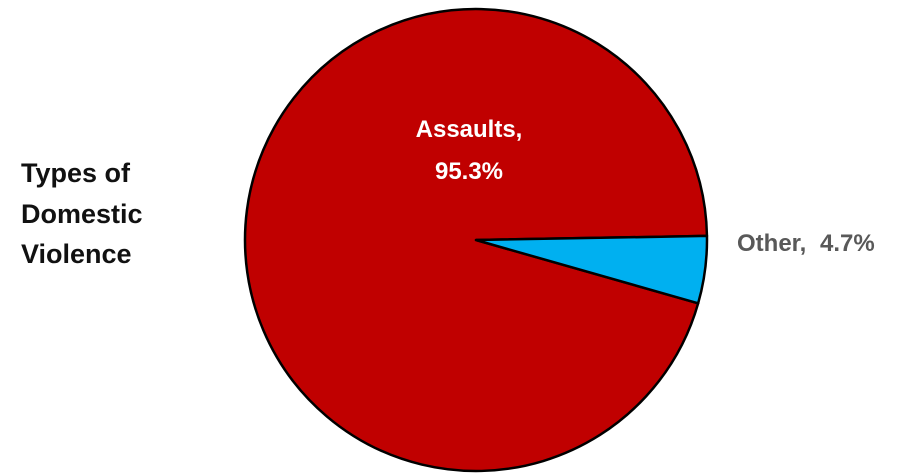 The height and width of the screenshot is (475, 919). What do you see at coordinates (469, 171) in the screenshot?
I see `slice-label-assaults-value: 95.3%` at bounding box center [469, 171].